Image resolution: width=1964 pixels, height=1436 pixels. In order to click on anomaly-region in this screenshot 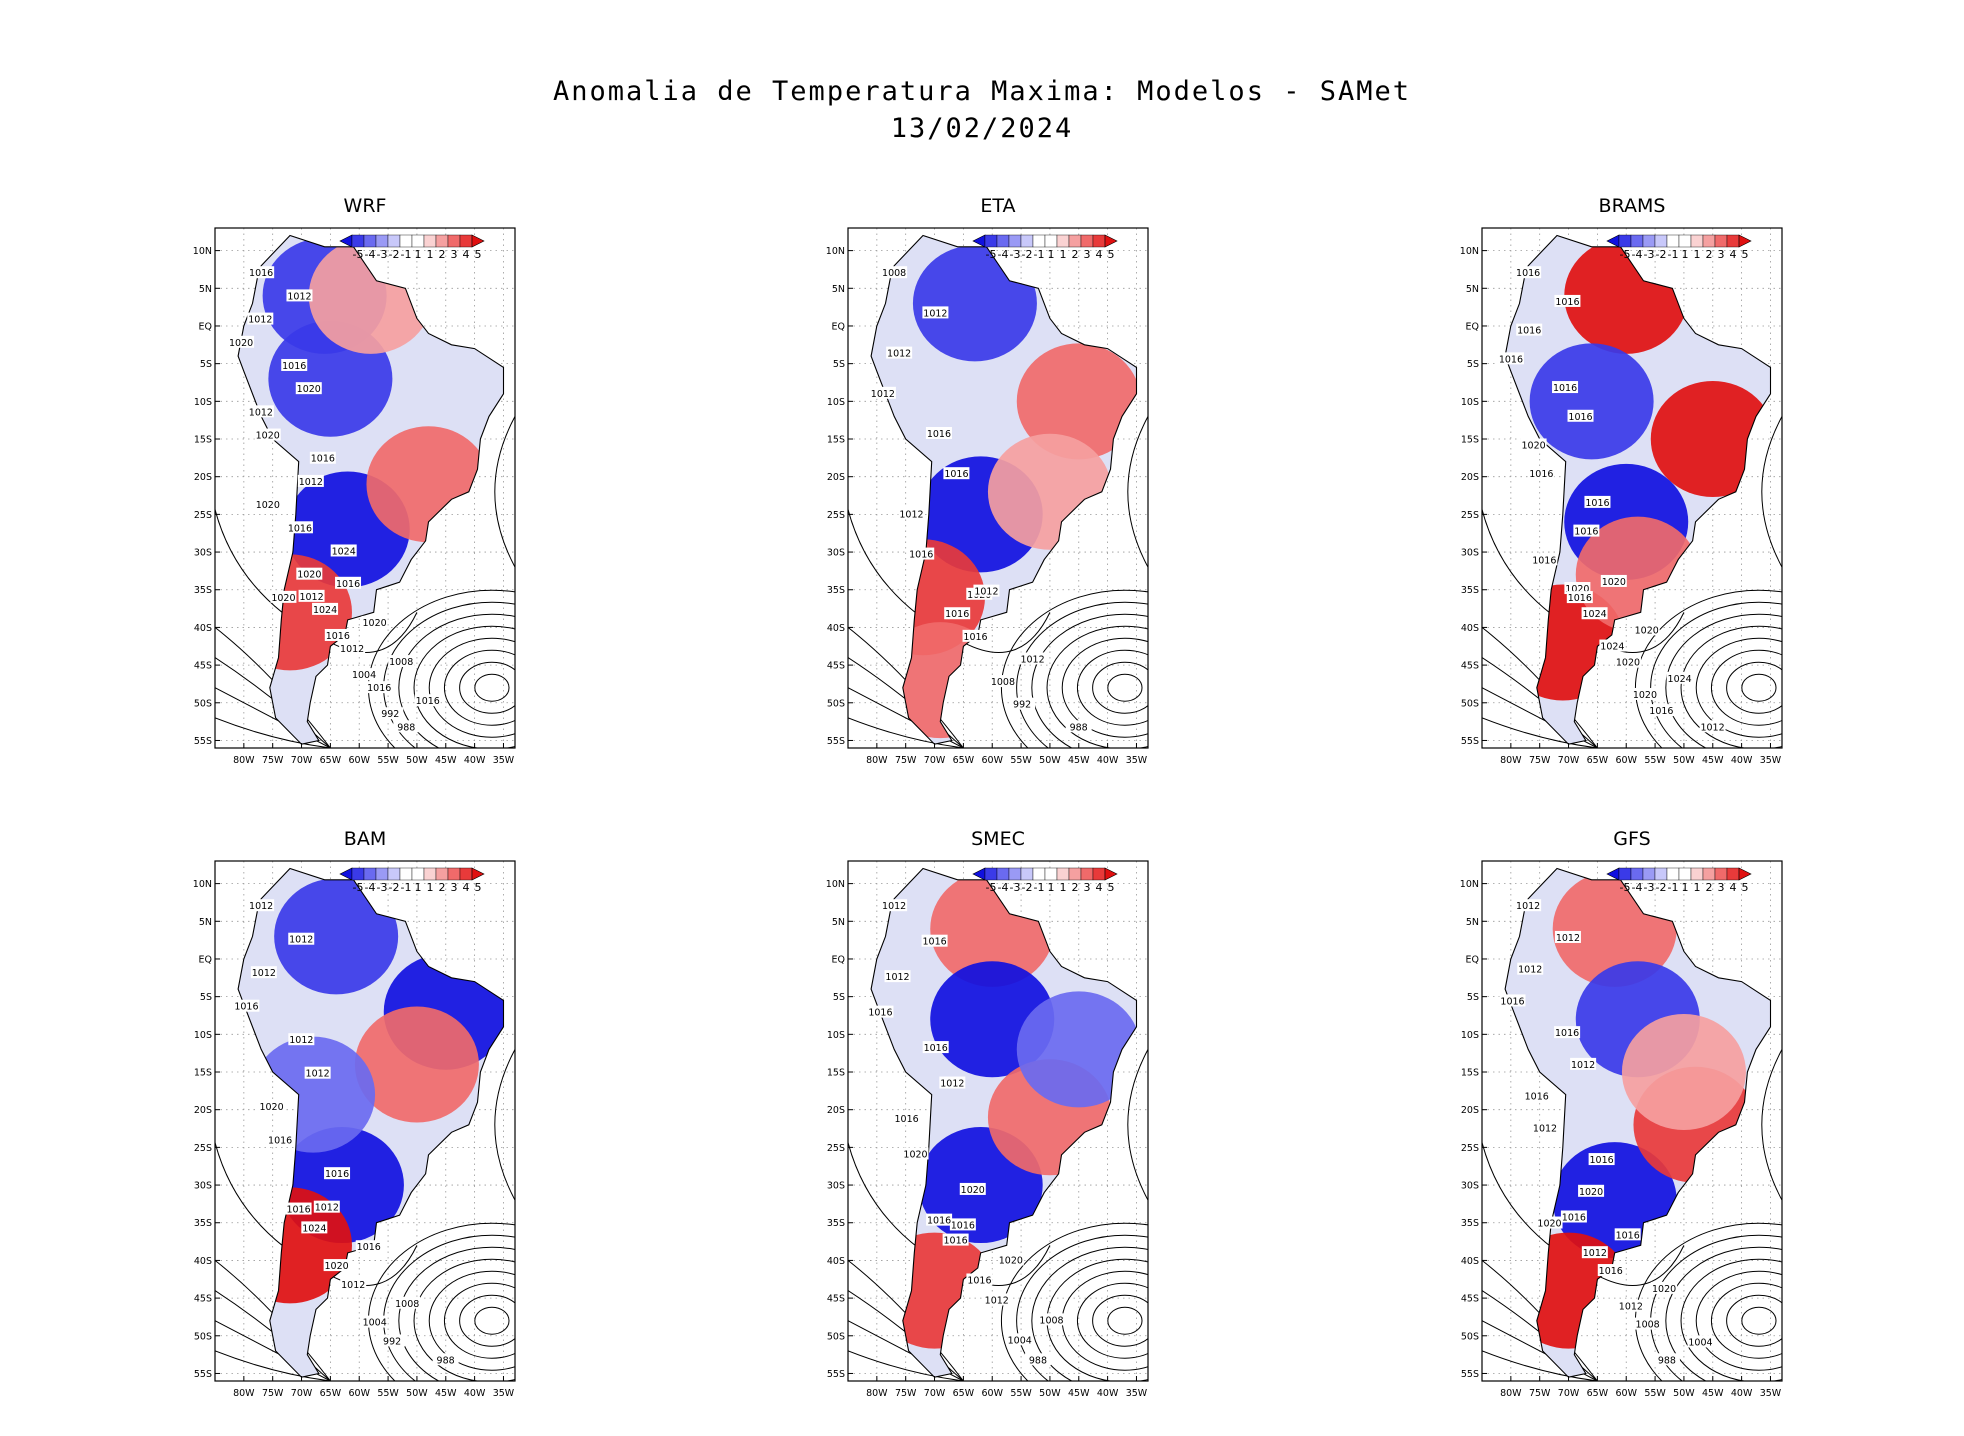, I will do `click(1076, 1049)`.